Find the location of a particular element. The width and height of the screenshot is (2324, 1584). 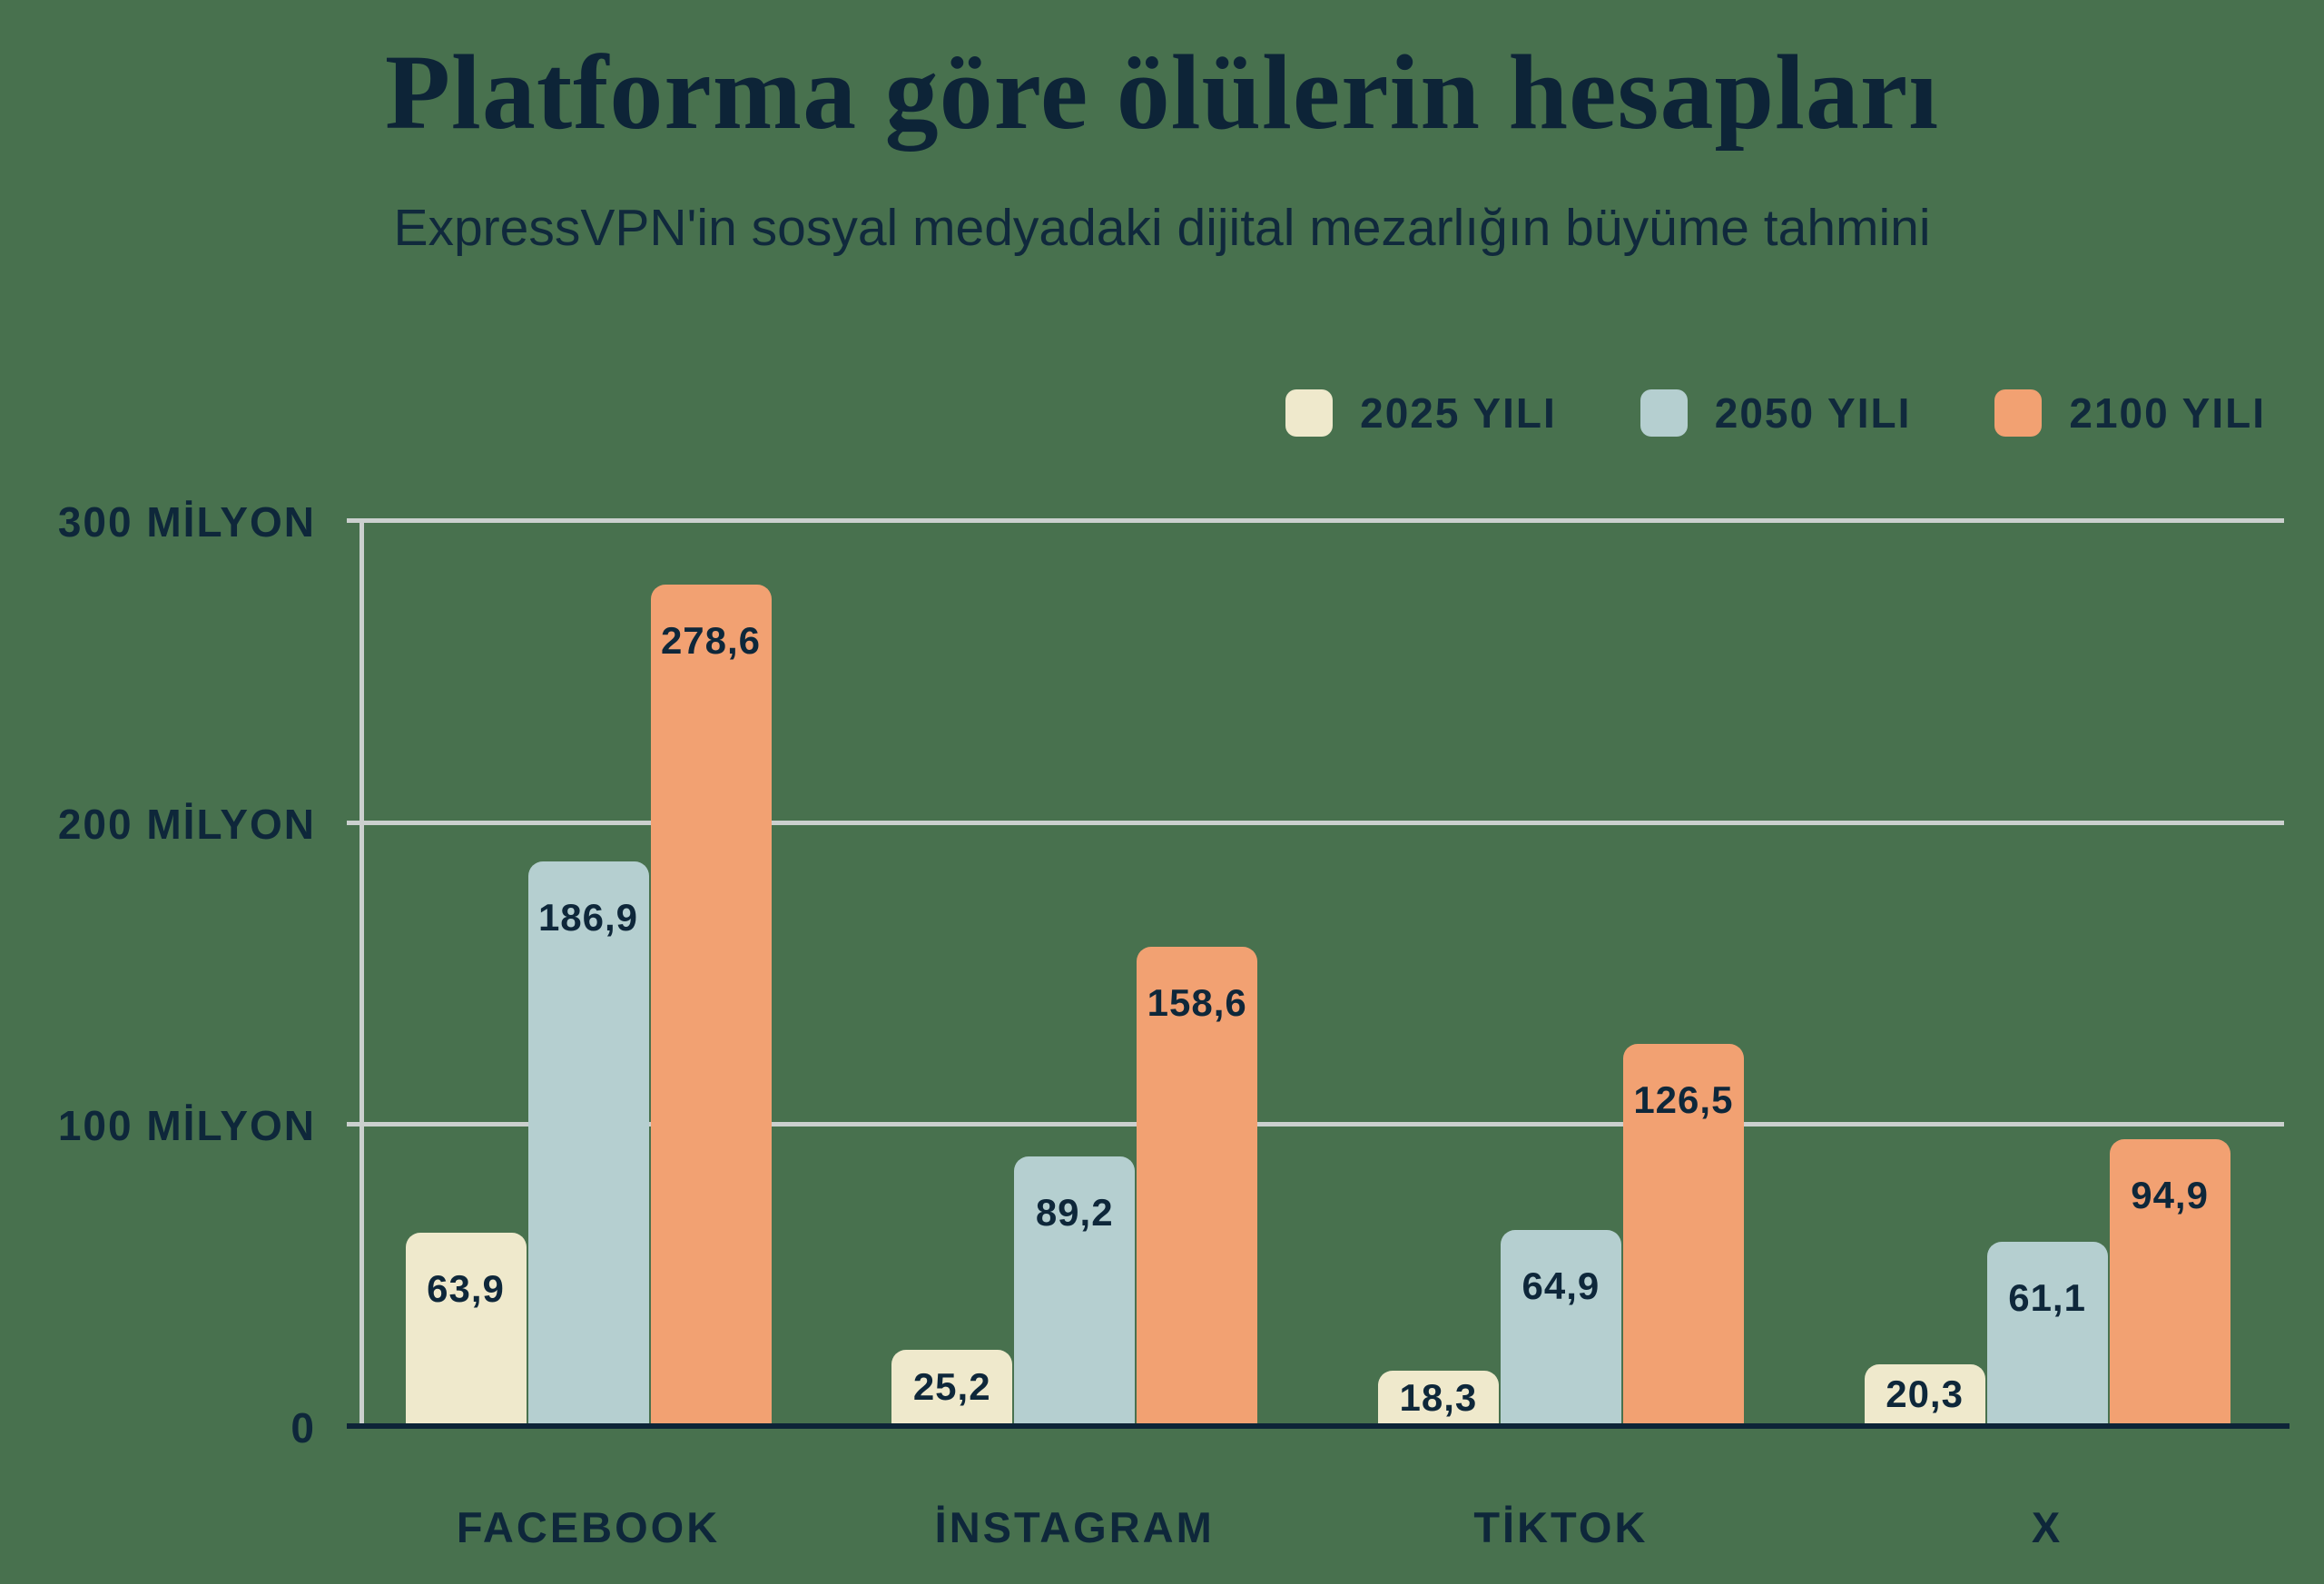

bar-2050-yili: 89,2 is located at coordinates (1075, 1291).